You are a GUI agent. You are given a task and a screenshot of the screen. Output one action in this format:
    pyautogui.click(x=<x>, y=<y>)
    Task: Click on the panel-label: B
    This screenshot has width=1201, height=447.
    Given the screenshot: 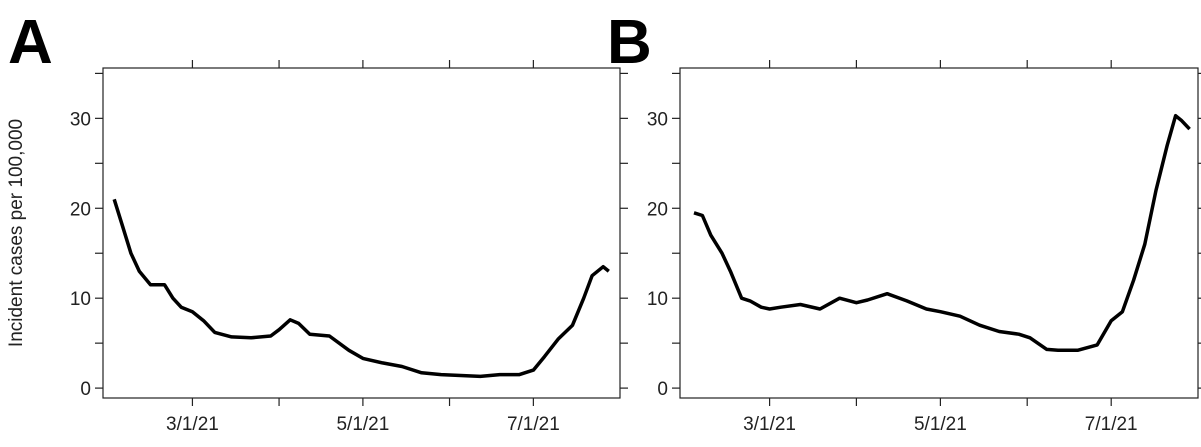 What is the action you would take?
    pyautogui.click(x=629, y=42)
    